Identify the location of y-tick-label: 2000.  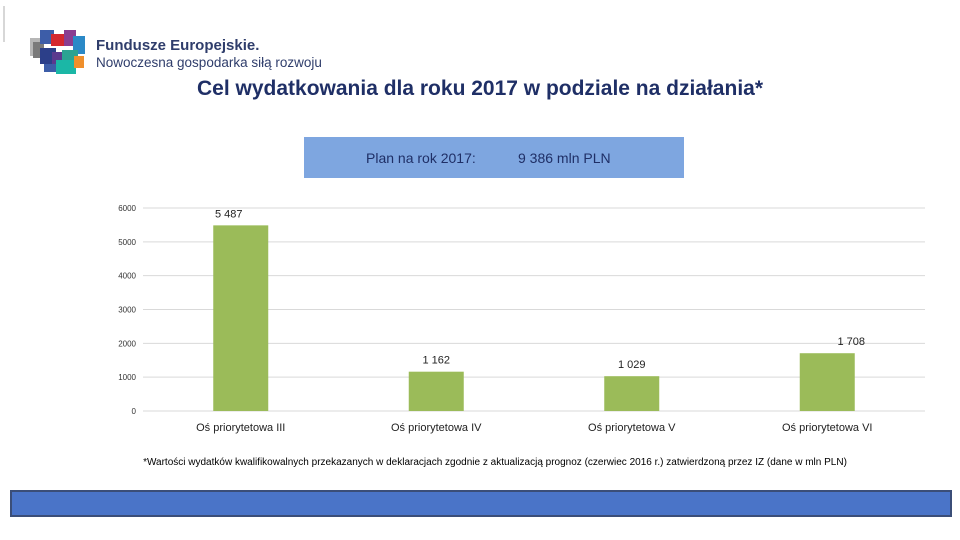
(127, 343).